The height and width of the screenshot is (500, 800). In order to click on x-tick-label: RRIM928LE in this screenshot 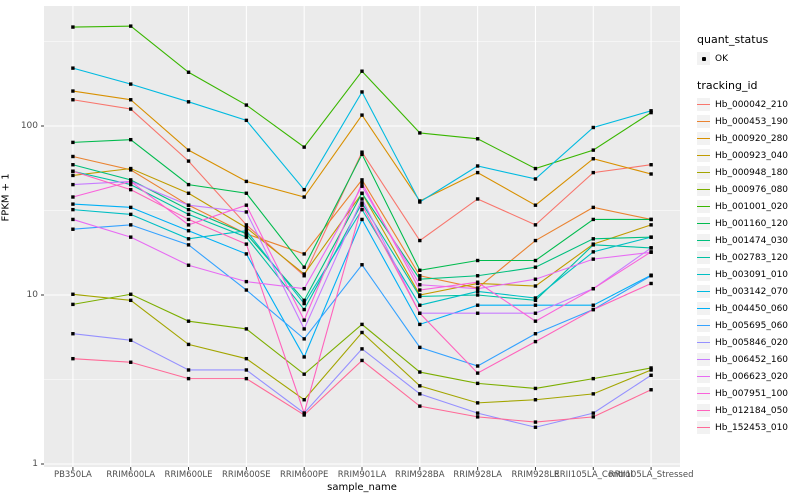, I will do `click(535, 475)`.